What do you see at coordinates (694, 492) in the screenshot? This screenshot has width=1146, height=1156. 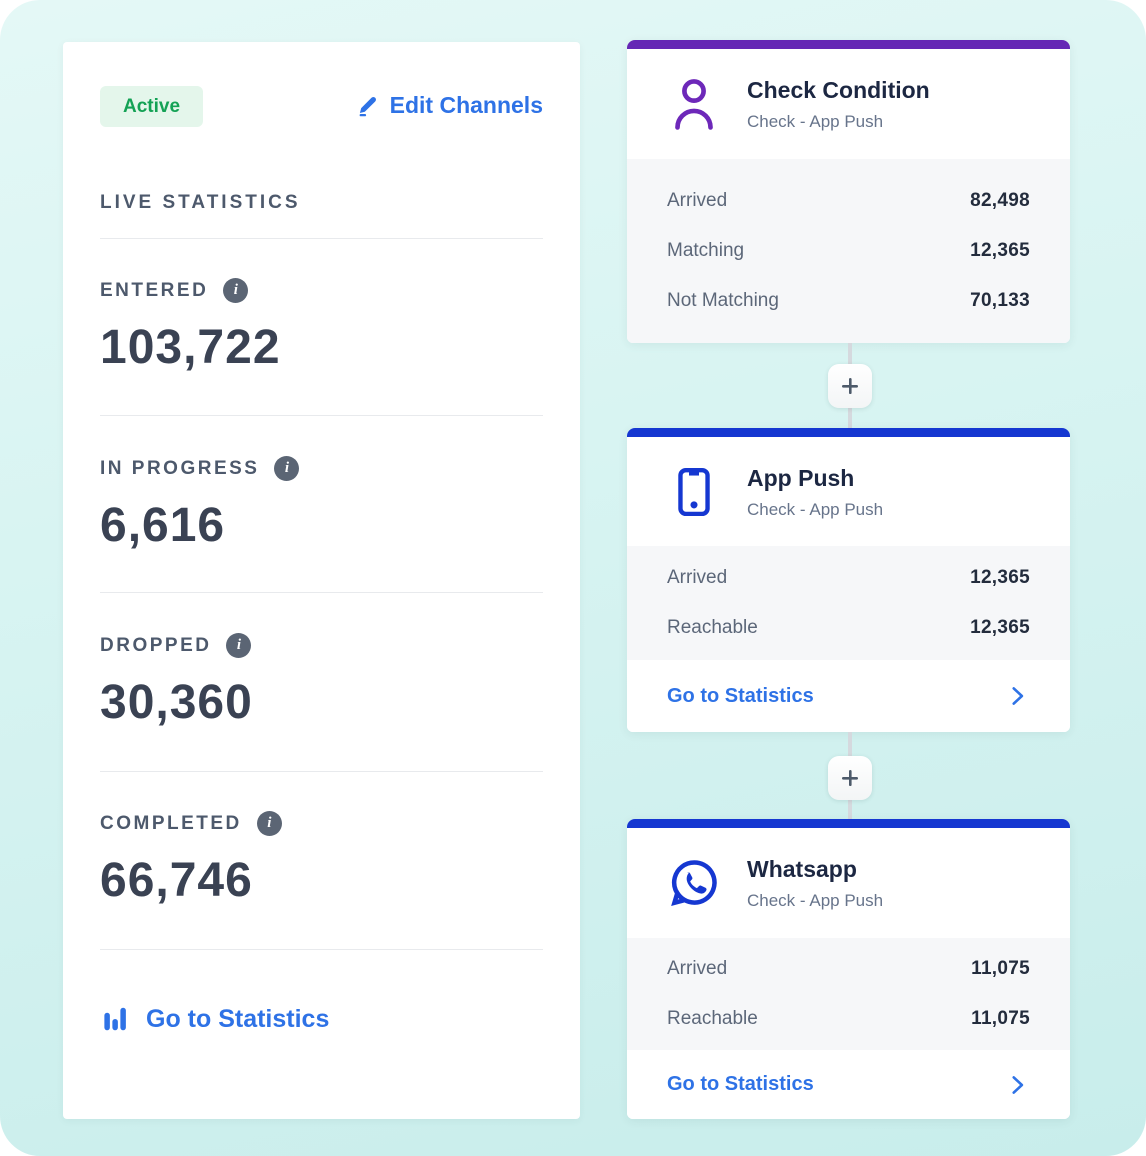 I see `phone-icon` at bounding box center [694, 492].